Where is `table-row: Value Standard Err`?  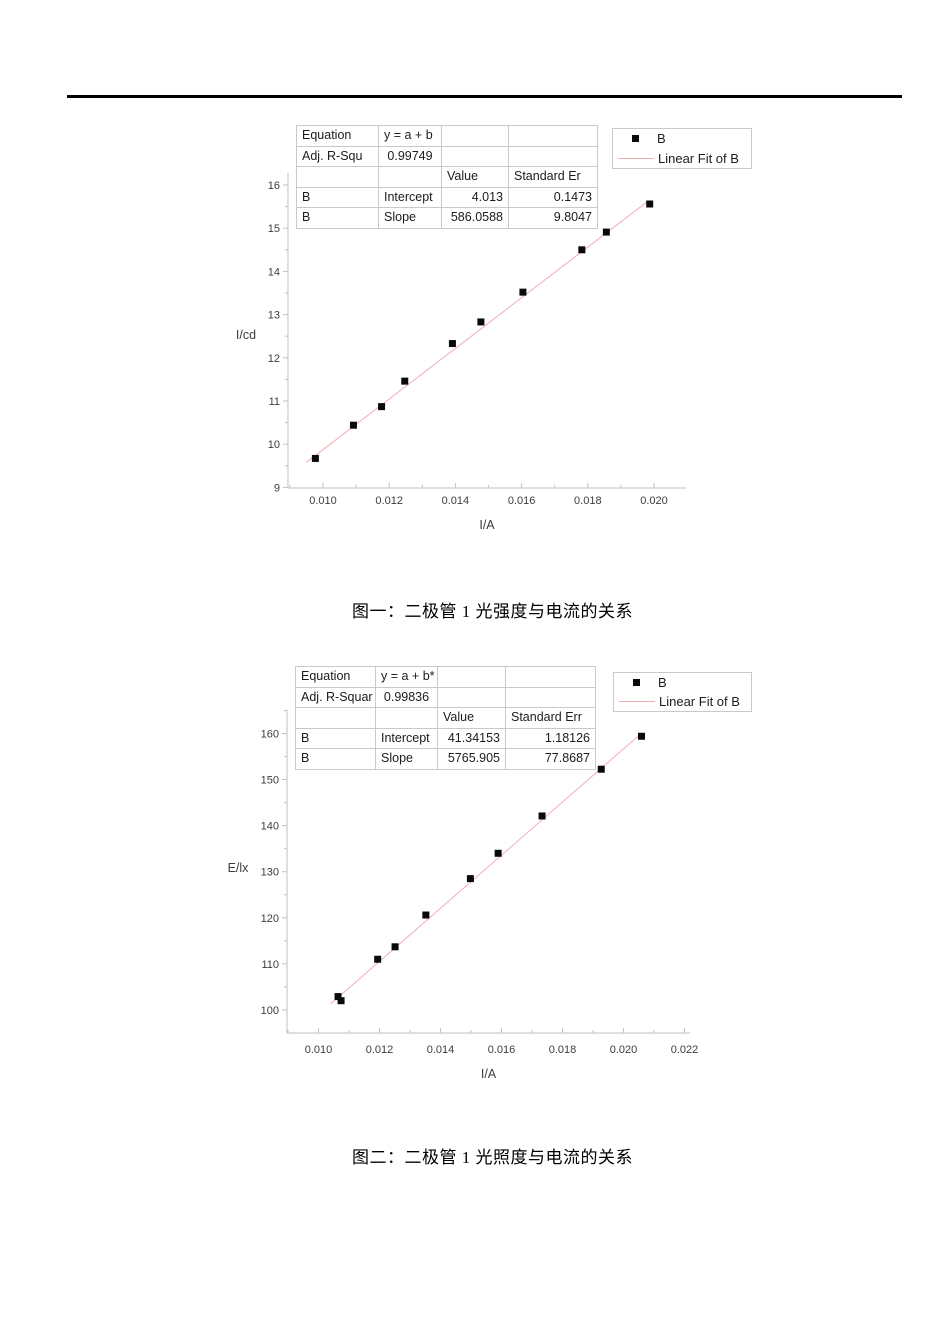 table-row: Value Standard Err is located at coordinates (445, 718).